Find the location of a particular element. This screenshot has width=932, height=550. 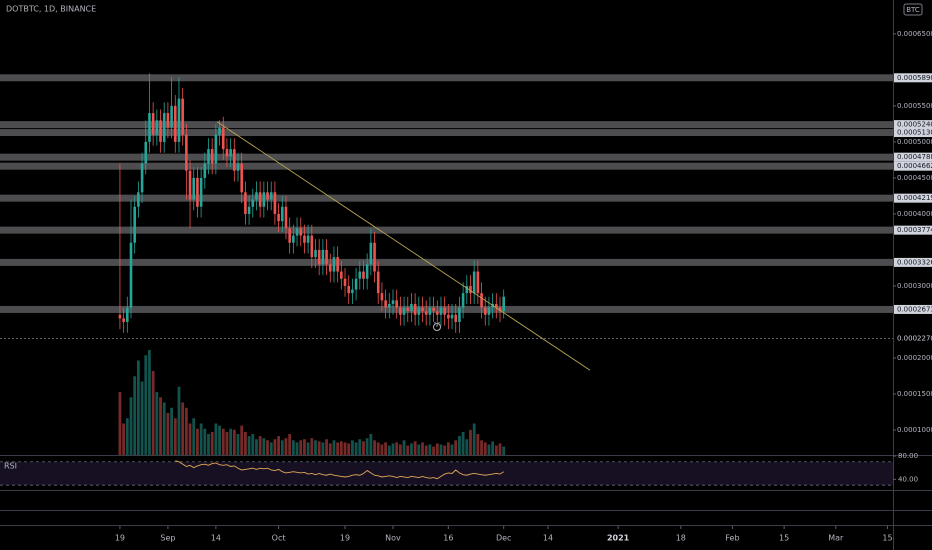

y-tick-label: 0.00010000 is located at coordinates (914, 430).